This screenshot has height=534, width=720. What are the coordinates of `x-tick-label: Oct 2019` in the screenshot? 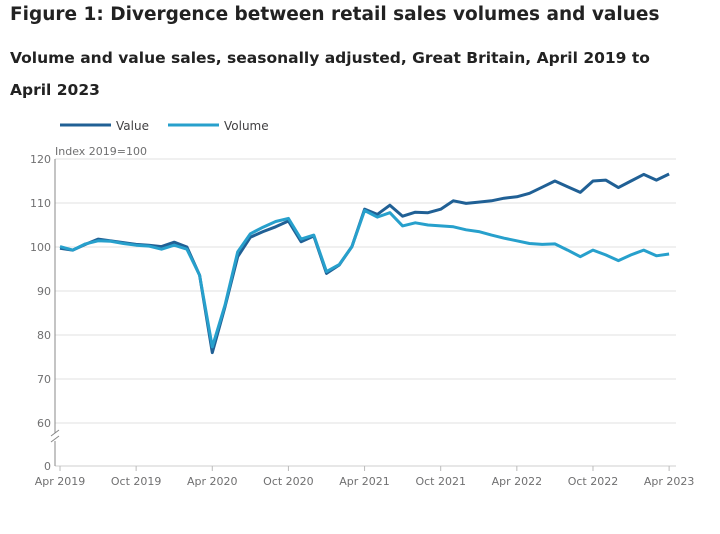 It's located at (136, 481).